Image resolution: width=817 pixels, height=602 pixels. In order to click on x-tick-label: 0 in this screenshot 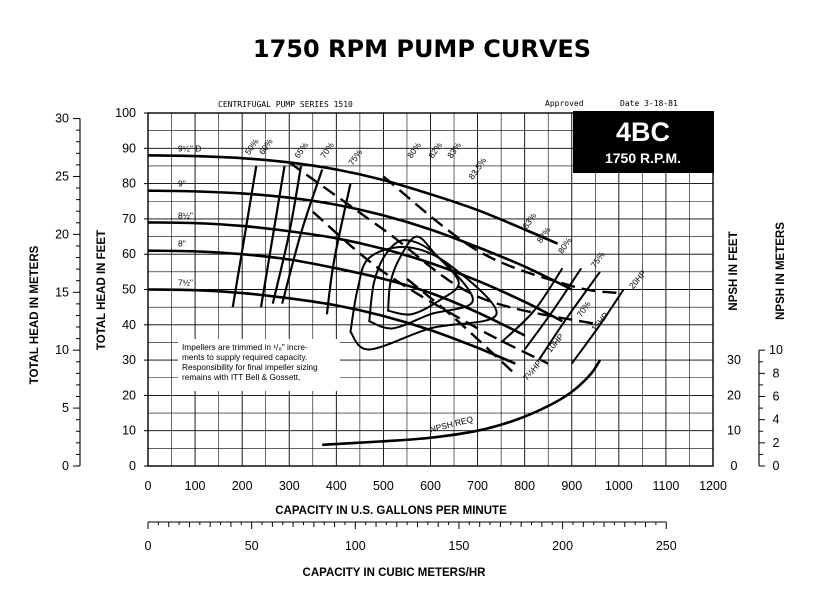, I will do `click(148, 486)`.